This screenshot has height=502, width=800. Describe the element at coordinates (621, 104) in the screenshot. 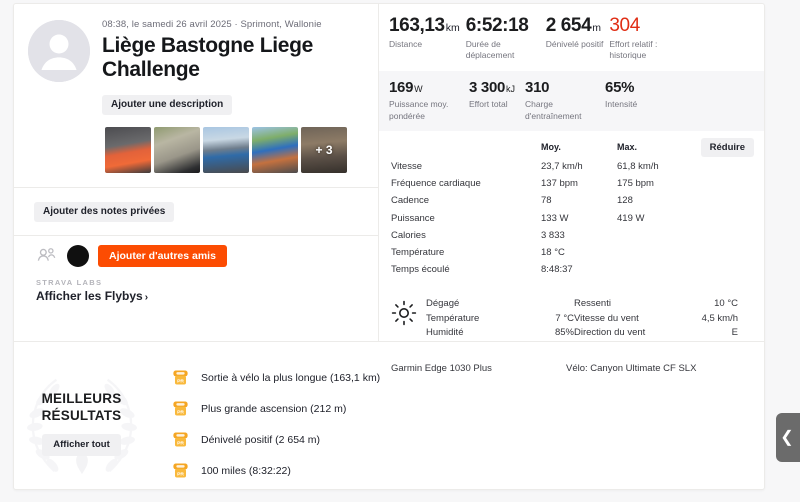

I see `stat-label: Intensité` at that location.